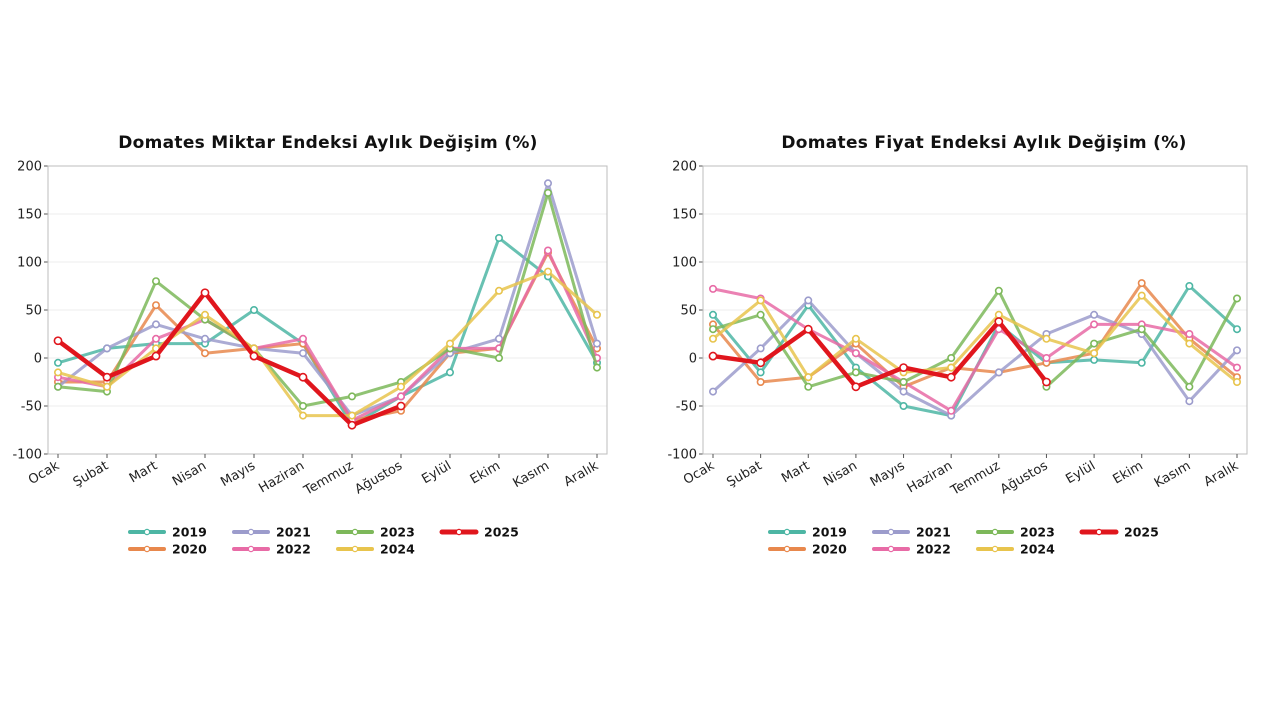 The width and height of the screenshot is (1280, 713). Describe the element at coordinates (1099, 532) in the screenshot. I see `legend-marker-2025` at that location.